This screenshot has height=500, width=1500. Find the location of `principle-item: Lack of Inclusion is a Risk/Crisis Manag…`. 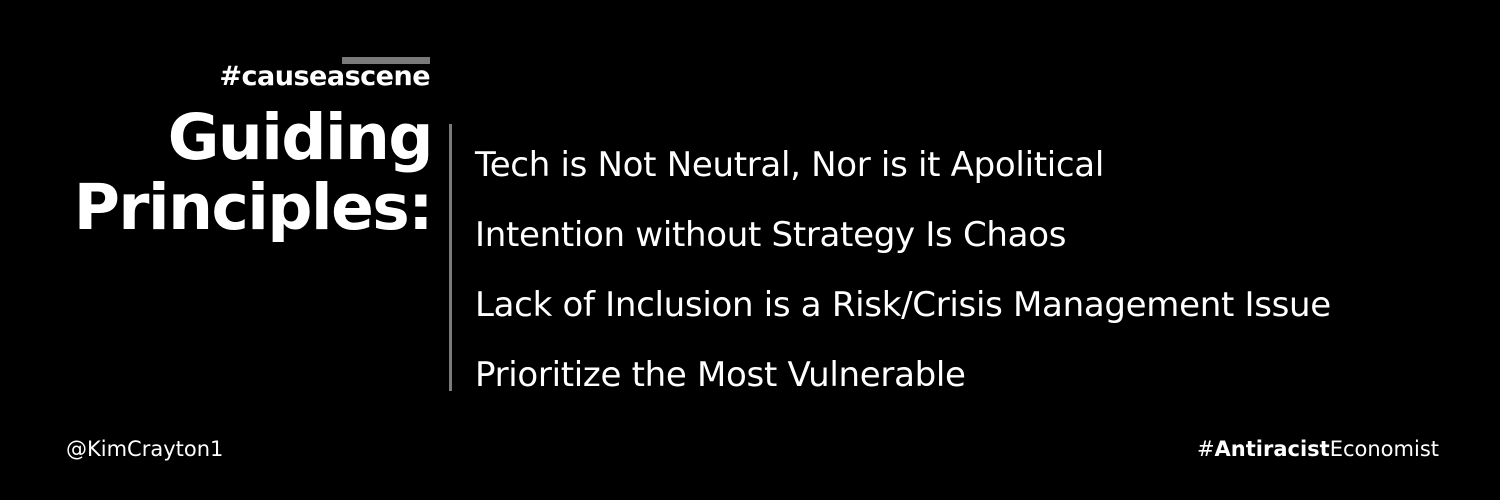

principle-item: Lack of Inclusion is a Risk/Crisis Manag… is located at coordinates (903, 305).